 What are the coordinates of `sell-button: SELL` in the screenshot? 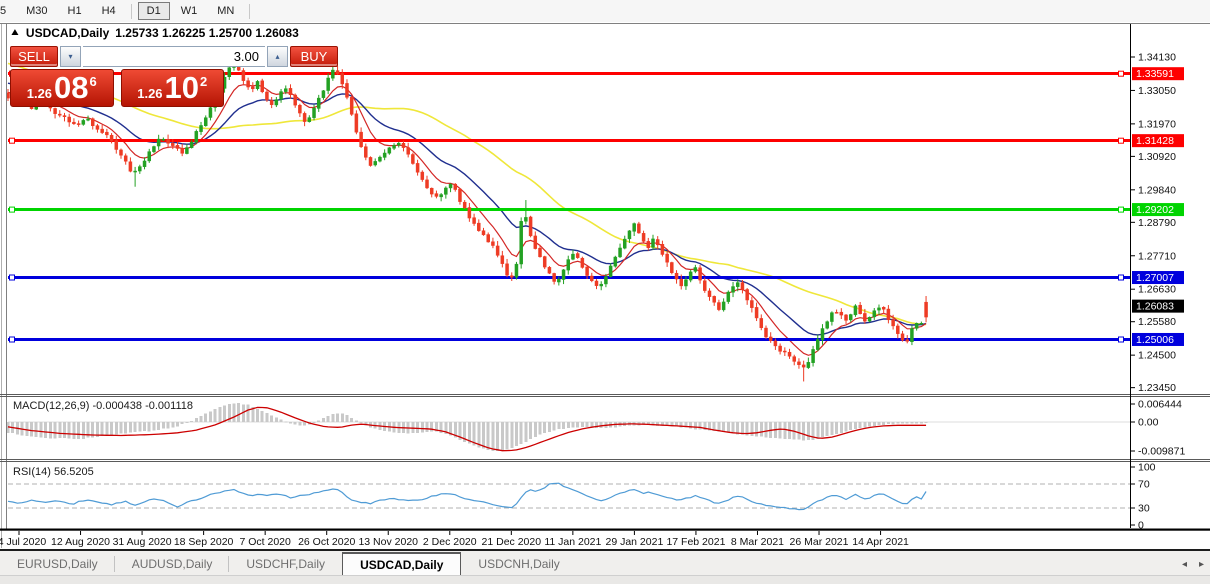 It's located at (34, 56).